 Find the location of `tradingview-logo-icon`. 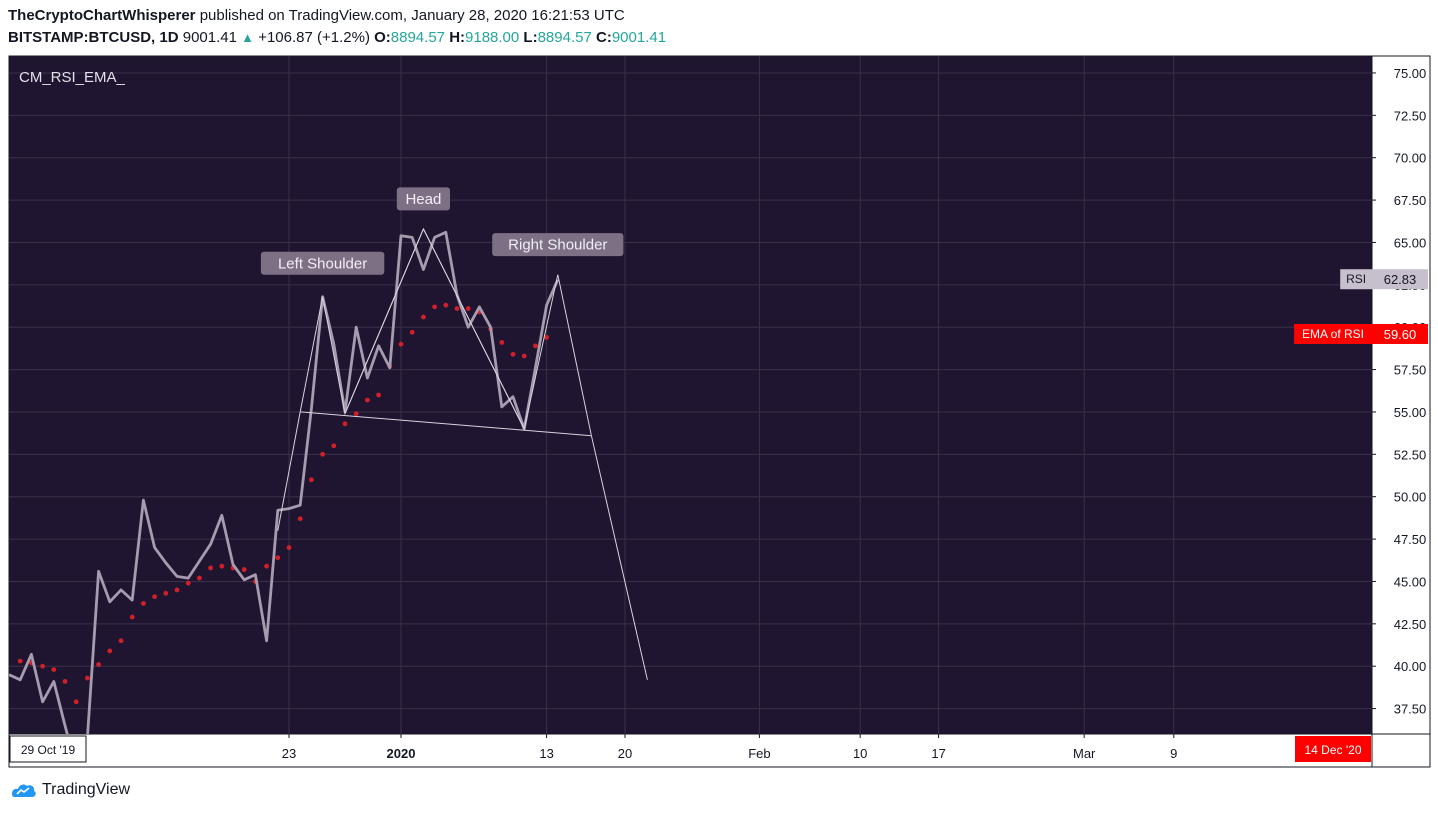

tradingview-logo-icon is located at coordinates (23, 790).